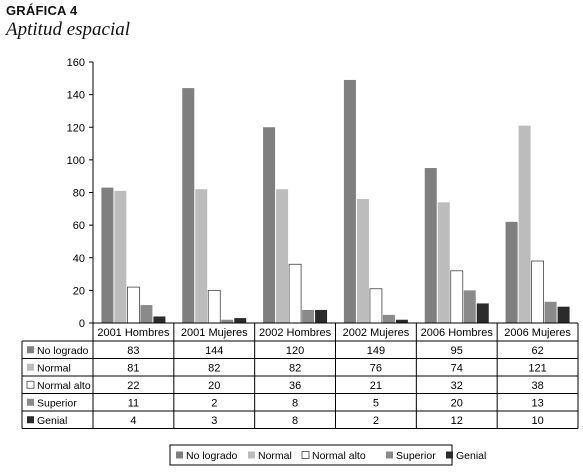 This screenshot has width=583, height=473. Describe the element at coordinates (457, 368) in the screenshot. I see `data-label: 74` at that location.